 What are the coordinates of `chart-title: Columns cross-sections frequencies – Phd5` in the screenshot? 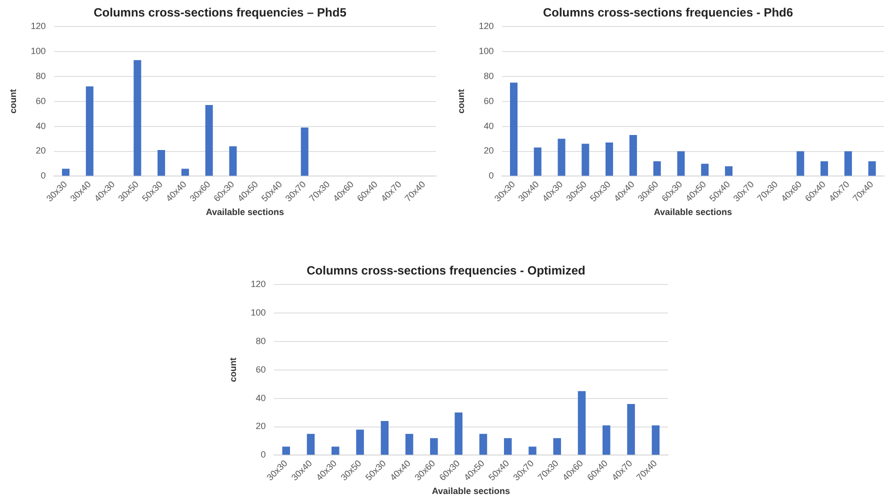 It's located at (220, 13).